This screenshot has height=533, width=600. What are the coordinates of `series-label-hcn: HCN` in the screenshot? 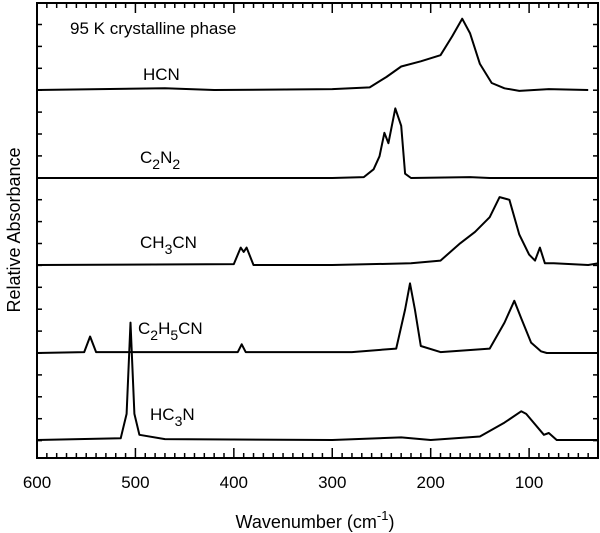 It's located at (161, 74).